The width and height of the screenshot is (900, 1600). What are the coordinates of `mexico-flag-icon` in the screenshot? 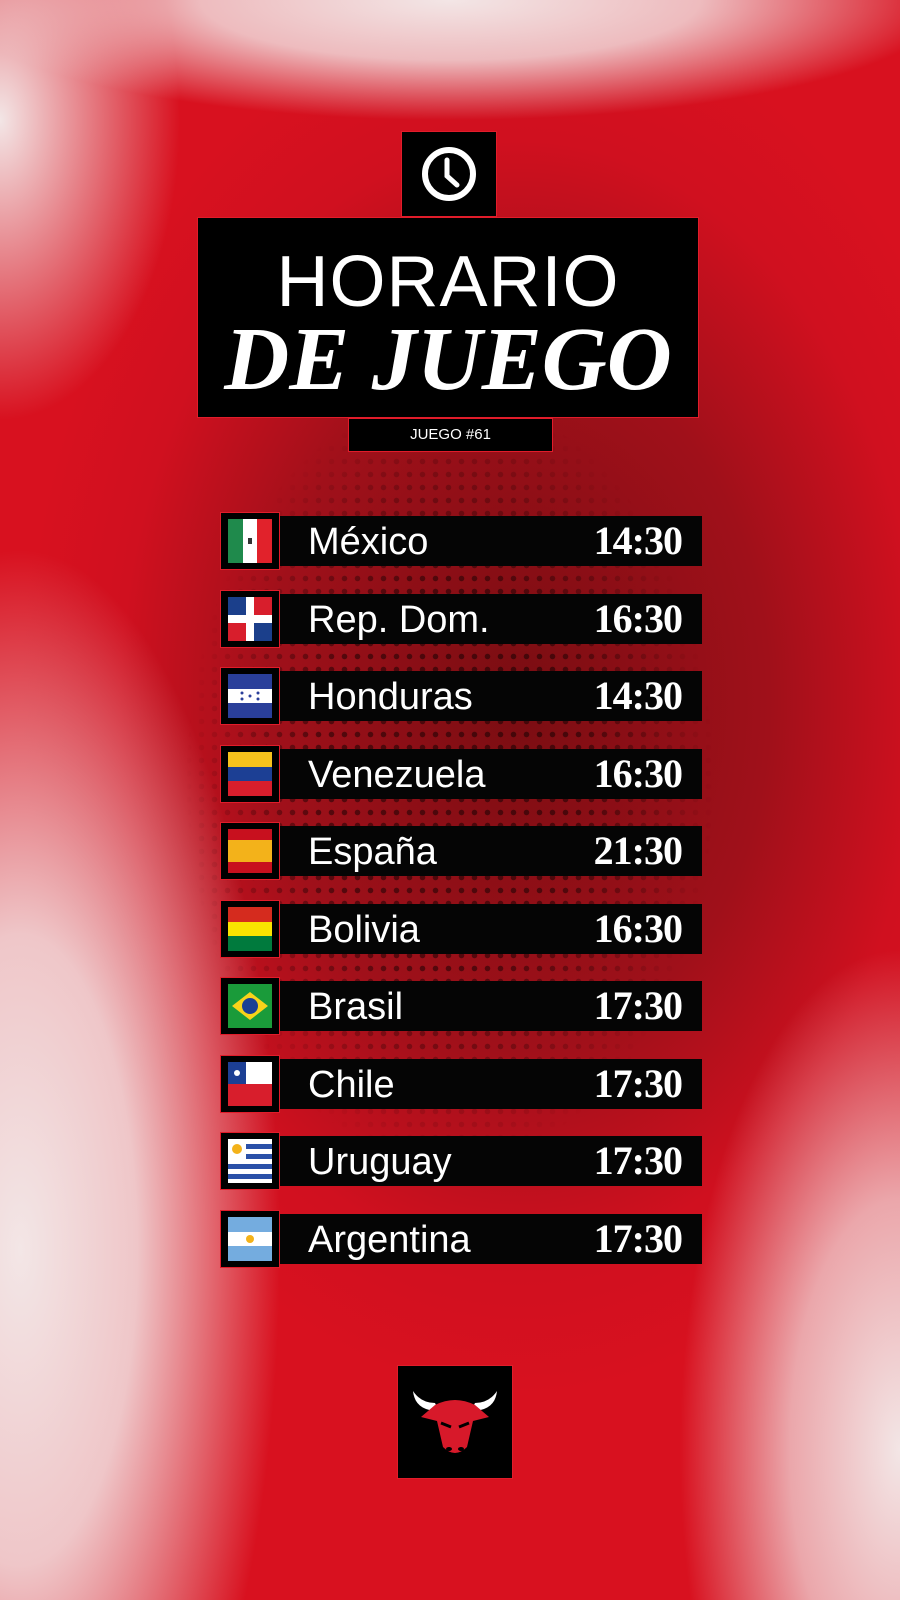 It's located at (250, 541).